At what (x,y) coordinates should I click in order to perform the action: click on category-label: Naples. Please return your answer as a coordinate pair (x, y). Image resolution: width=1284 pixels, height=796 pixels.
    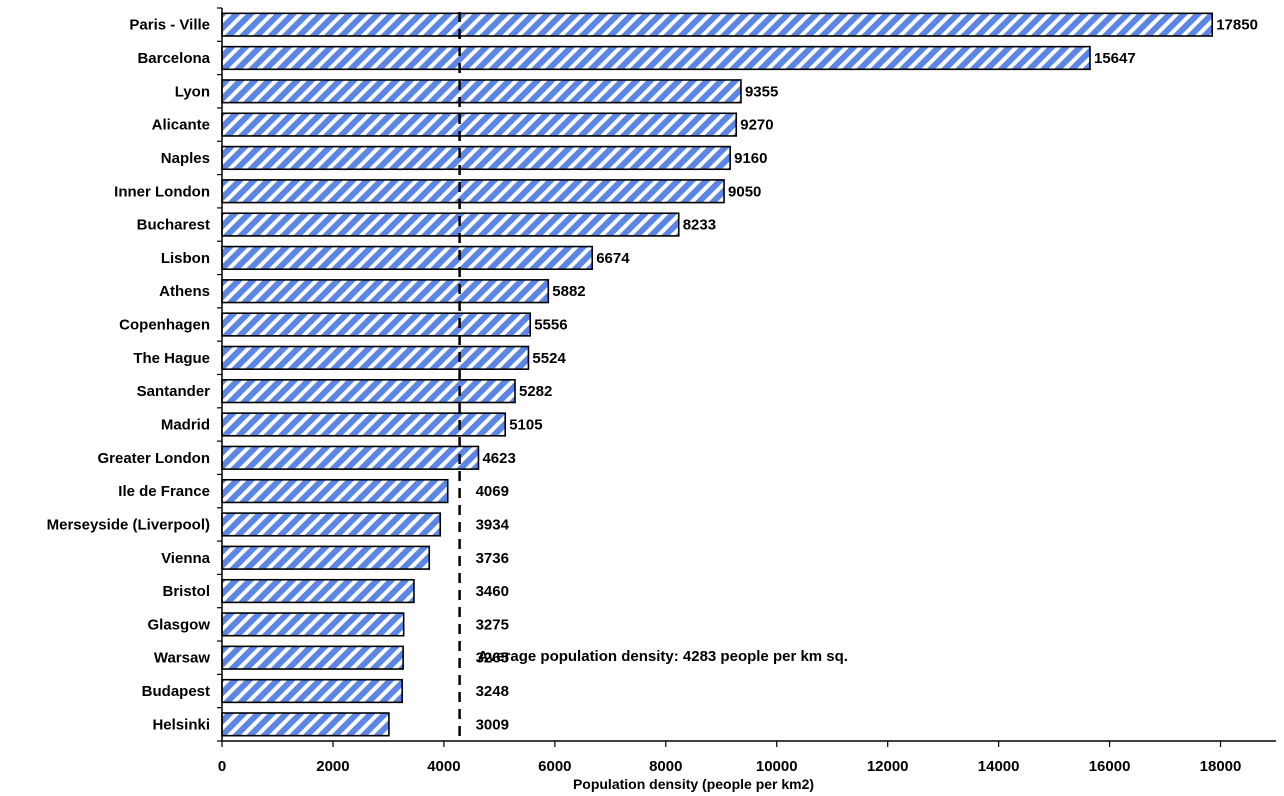
    Looking at the image, I should click on (185, 158).